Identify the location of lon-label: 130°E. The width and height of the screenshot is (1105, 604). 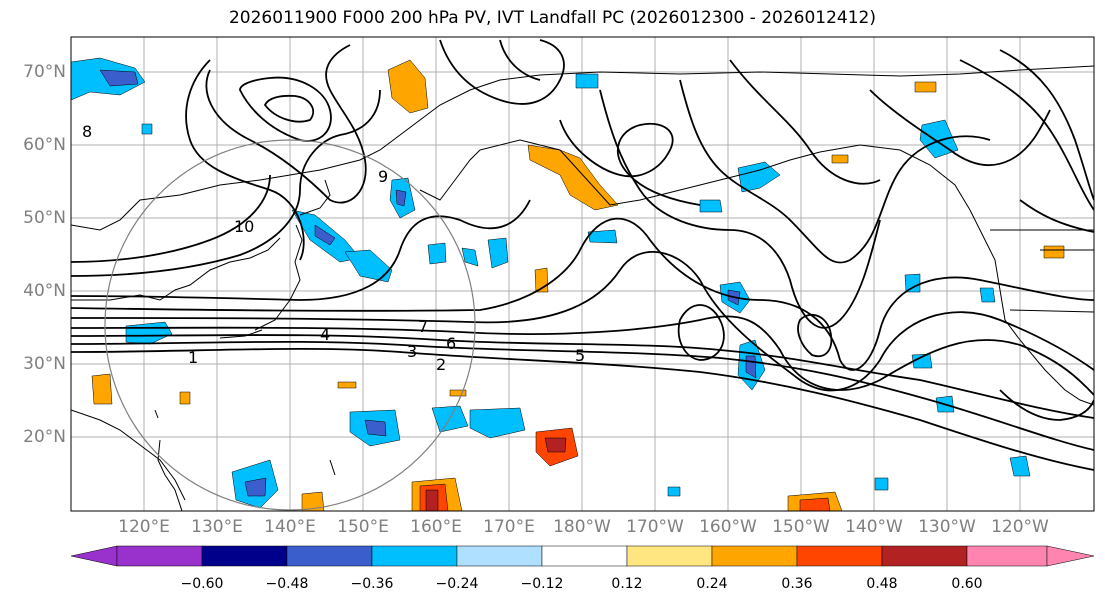
(217, 527).